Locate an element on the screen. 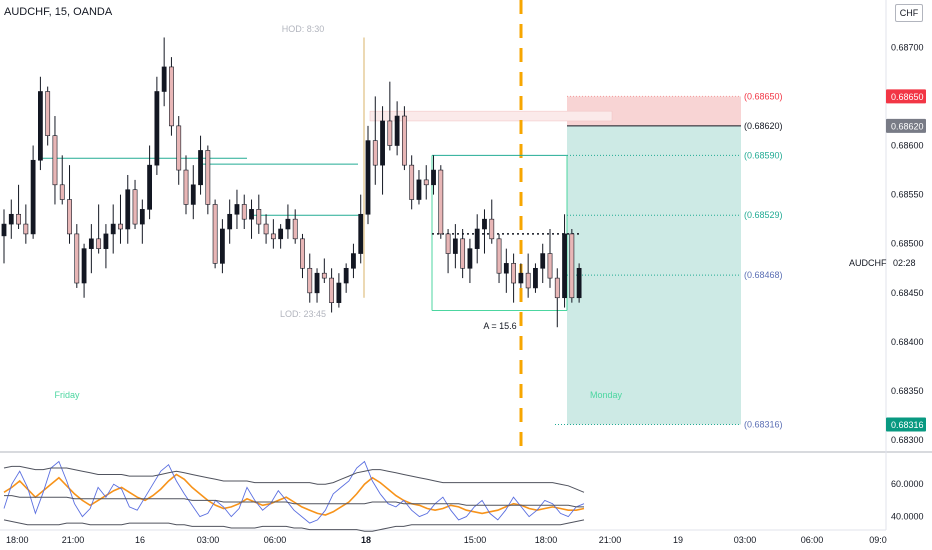  time-tick-label: 06:00 is located at coordinates (275, 540).